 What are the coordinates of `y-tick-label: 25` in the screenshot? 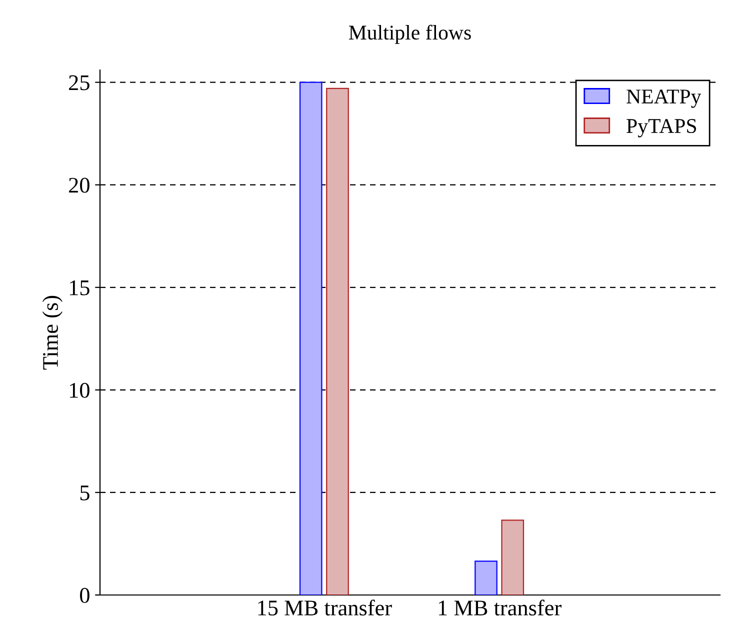 It's located at (79, 82).